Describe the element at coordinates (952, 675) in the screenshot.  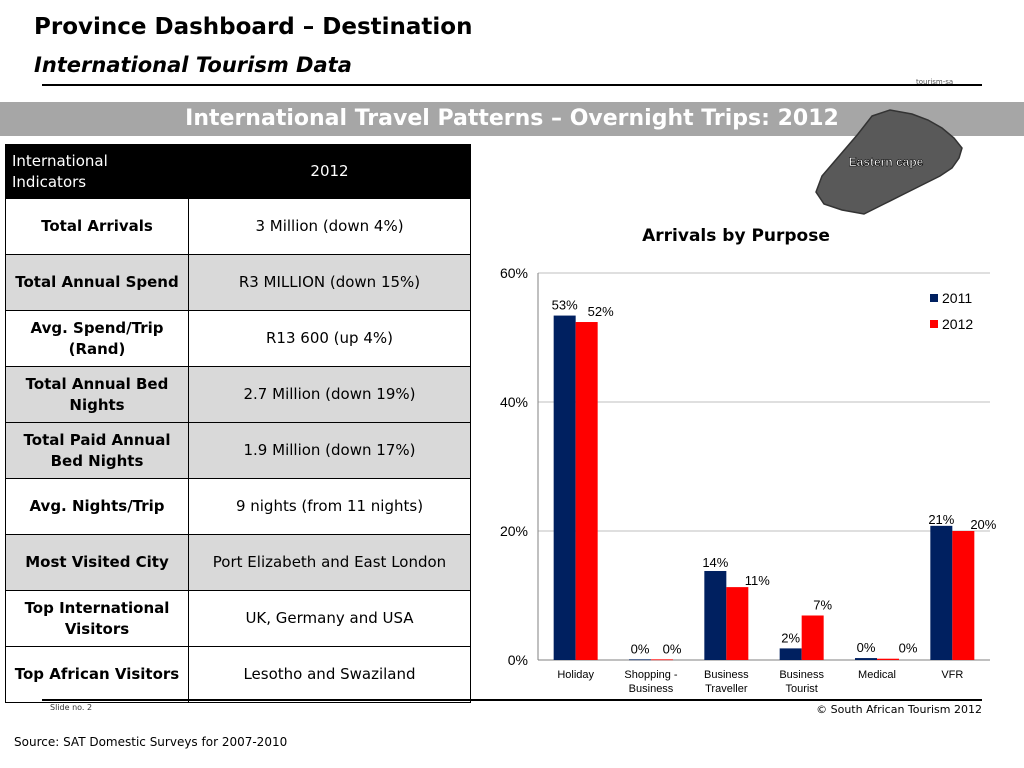
I see `x-tick-label: VFR` at that location.